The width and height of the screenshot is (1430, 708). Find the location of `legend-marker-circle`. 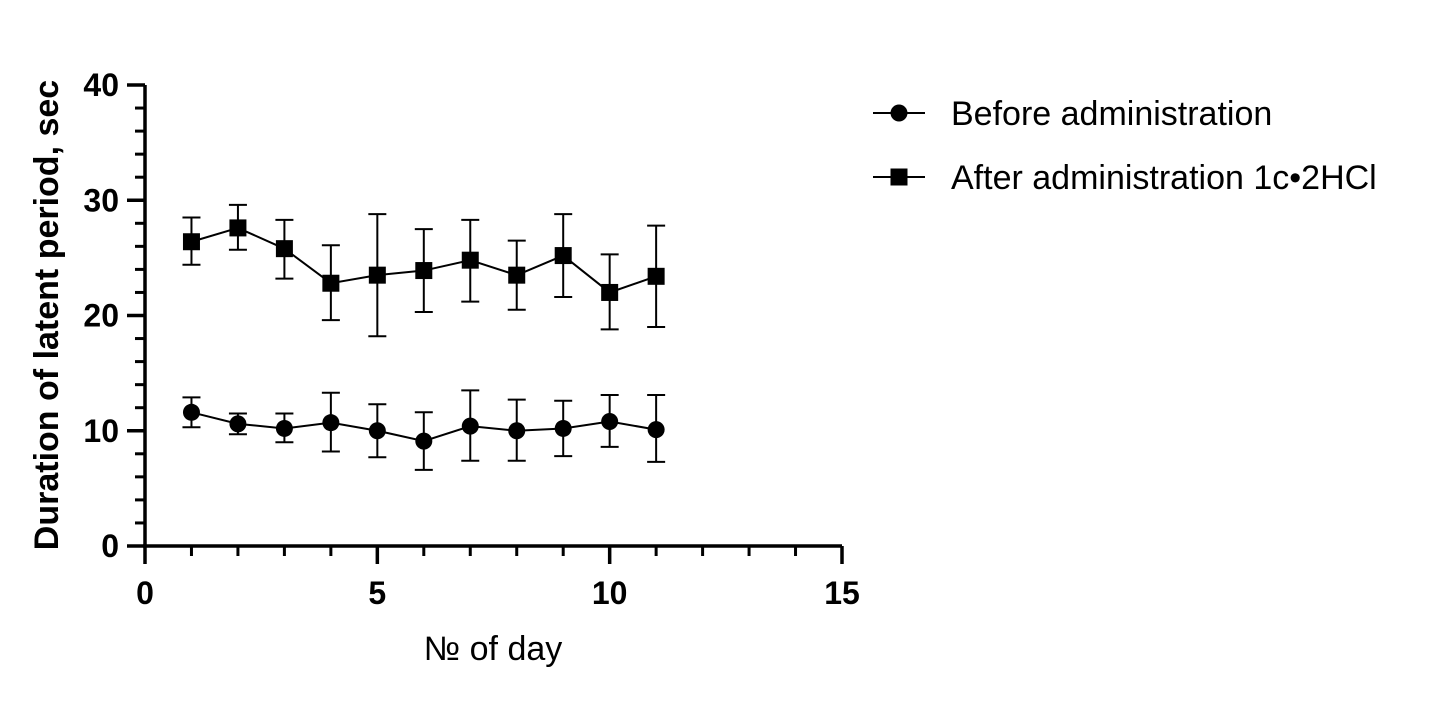

legend-marker-circle is located at coordinates (899, 113).